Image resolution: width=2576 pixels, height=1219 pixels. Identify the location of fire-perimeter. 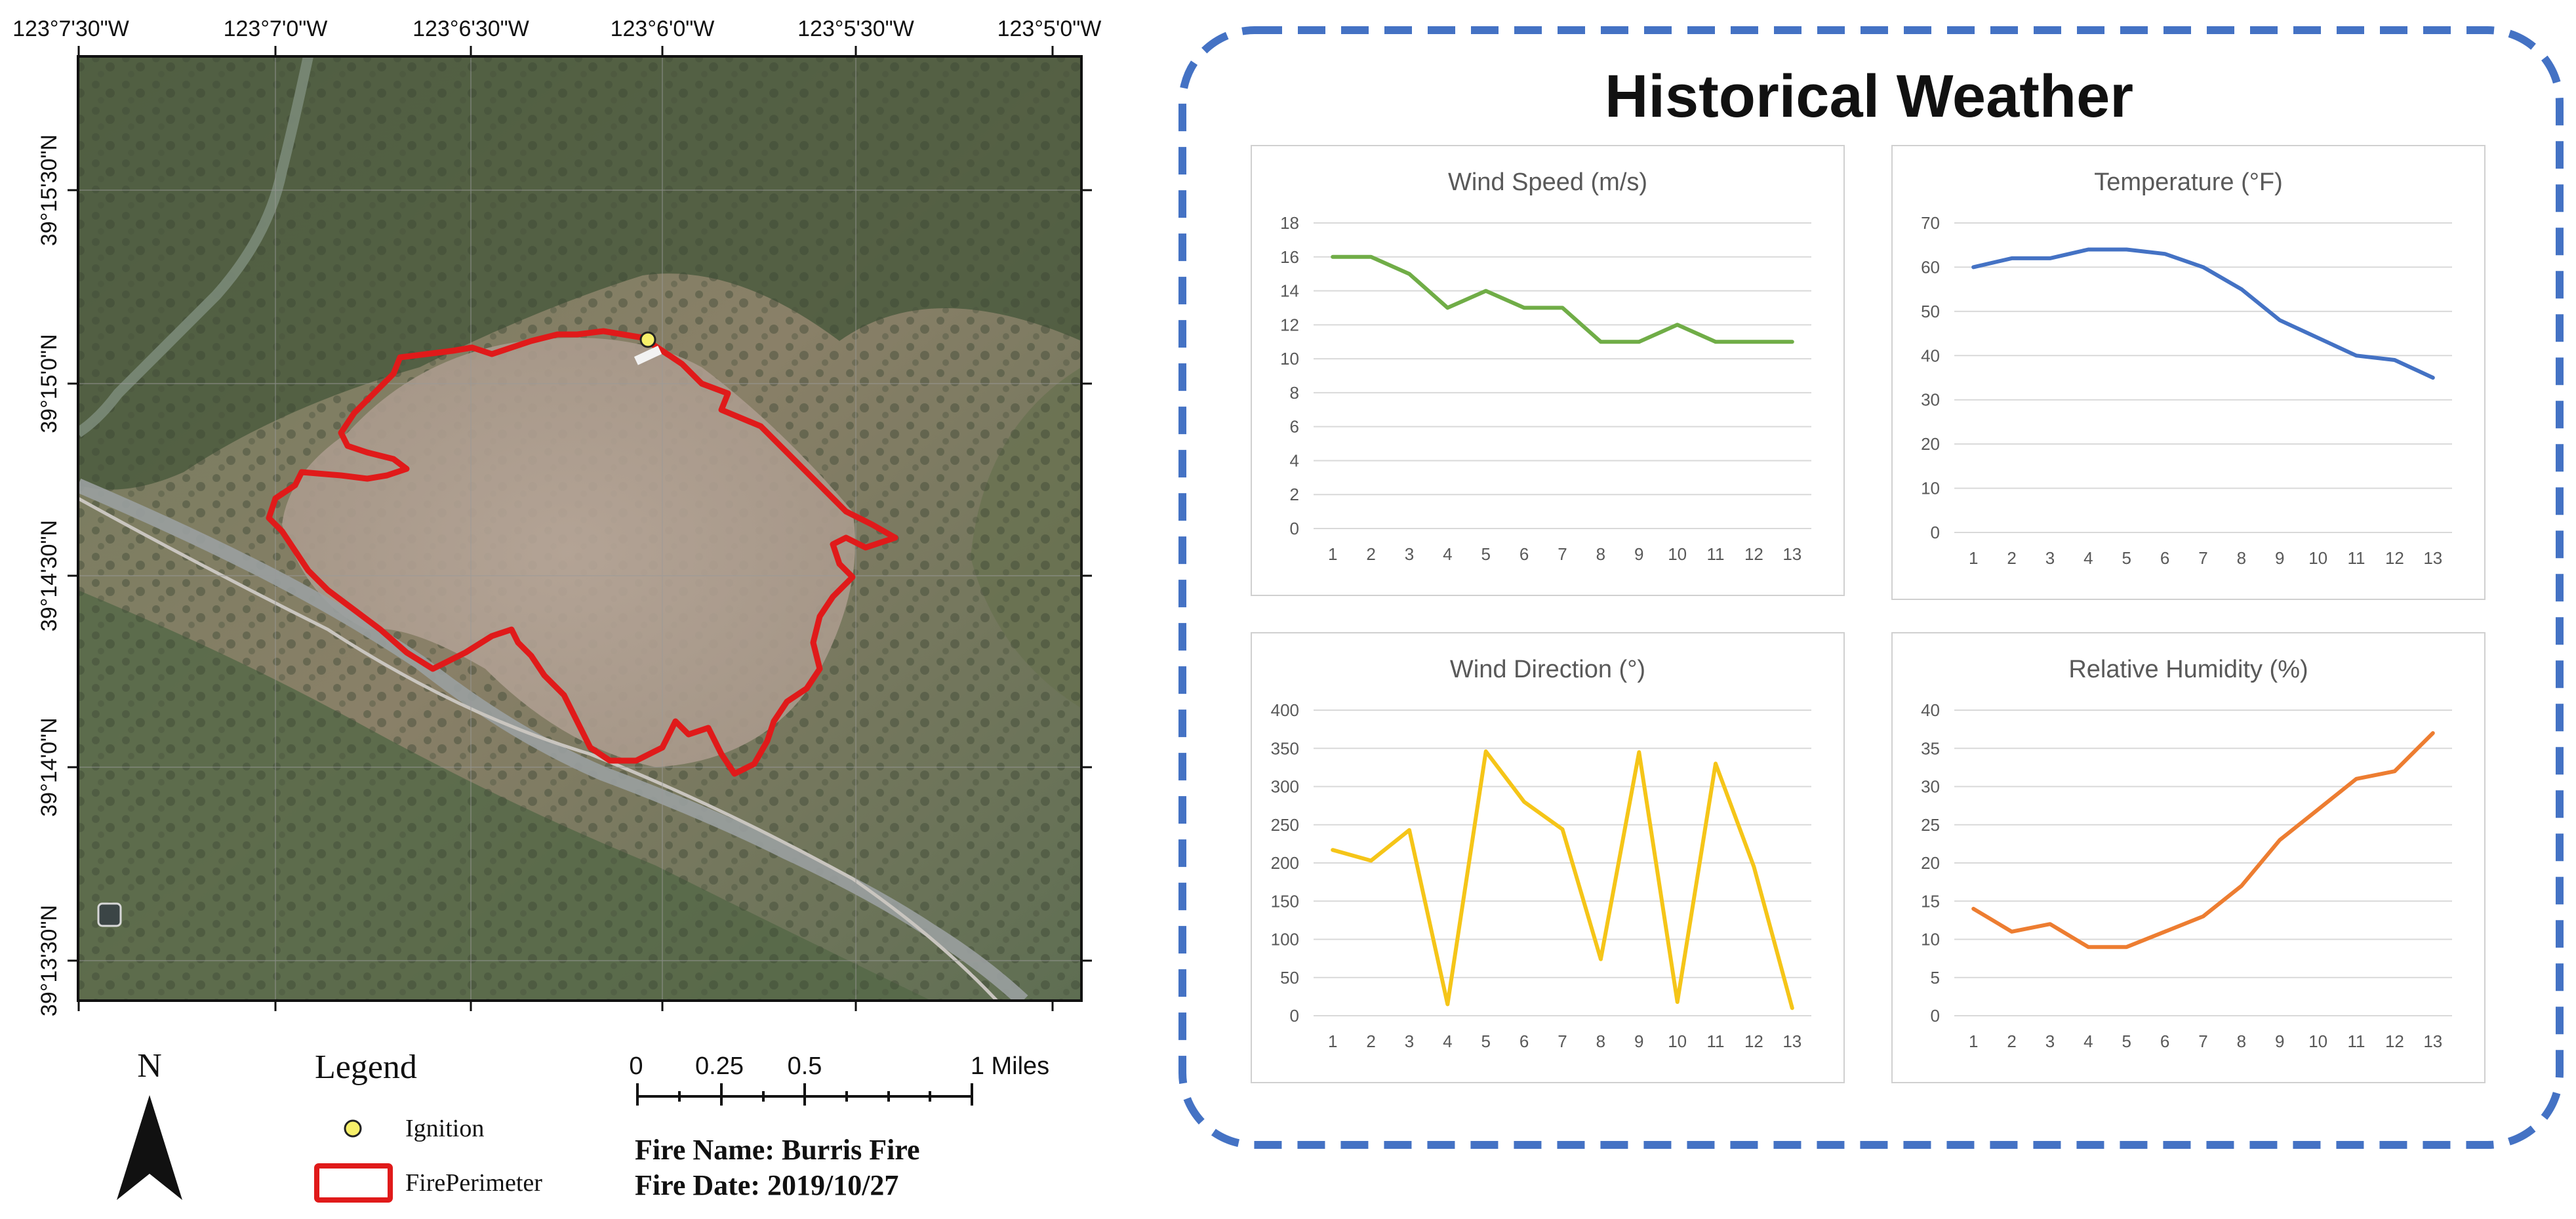
(582, 552).